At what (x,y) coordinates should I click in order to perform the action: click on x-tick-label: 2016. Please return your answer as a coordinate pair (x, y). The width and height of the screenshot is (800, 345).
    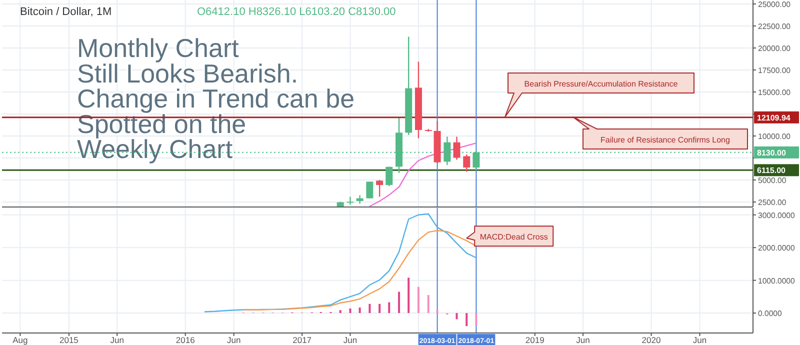
    Looking at the image, I should click on (186, 340).